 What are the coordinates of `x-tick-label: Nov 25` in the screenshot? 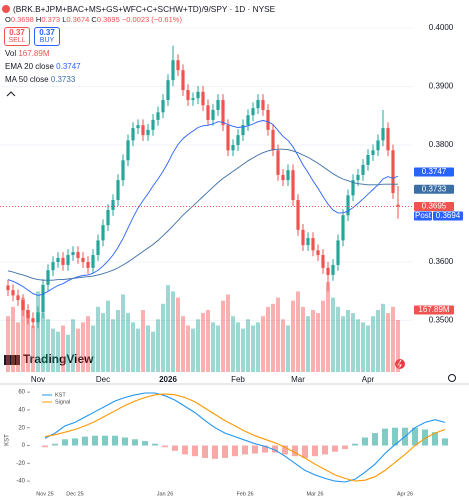 It's located at (44, 494).